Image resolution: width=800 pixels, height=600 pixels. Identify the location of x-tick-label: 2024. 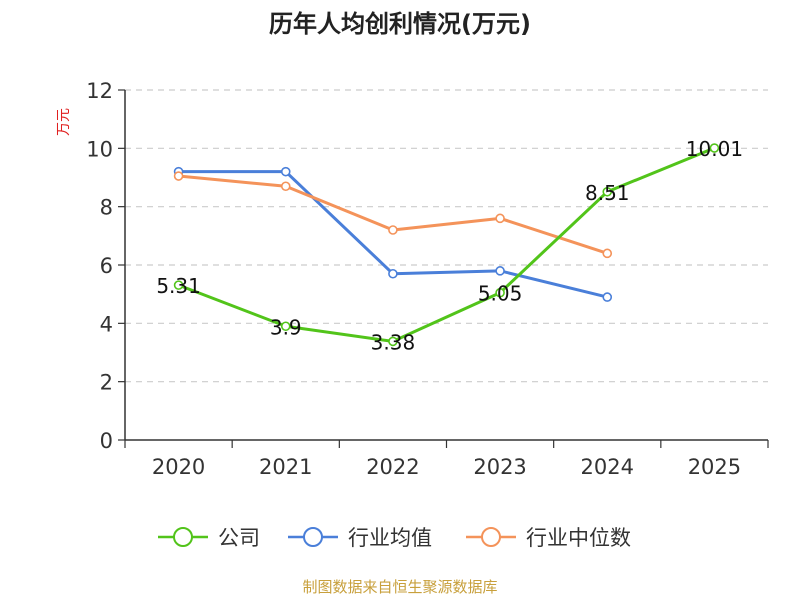
(607, 467).